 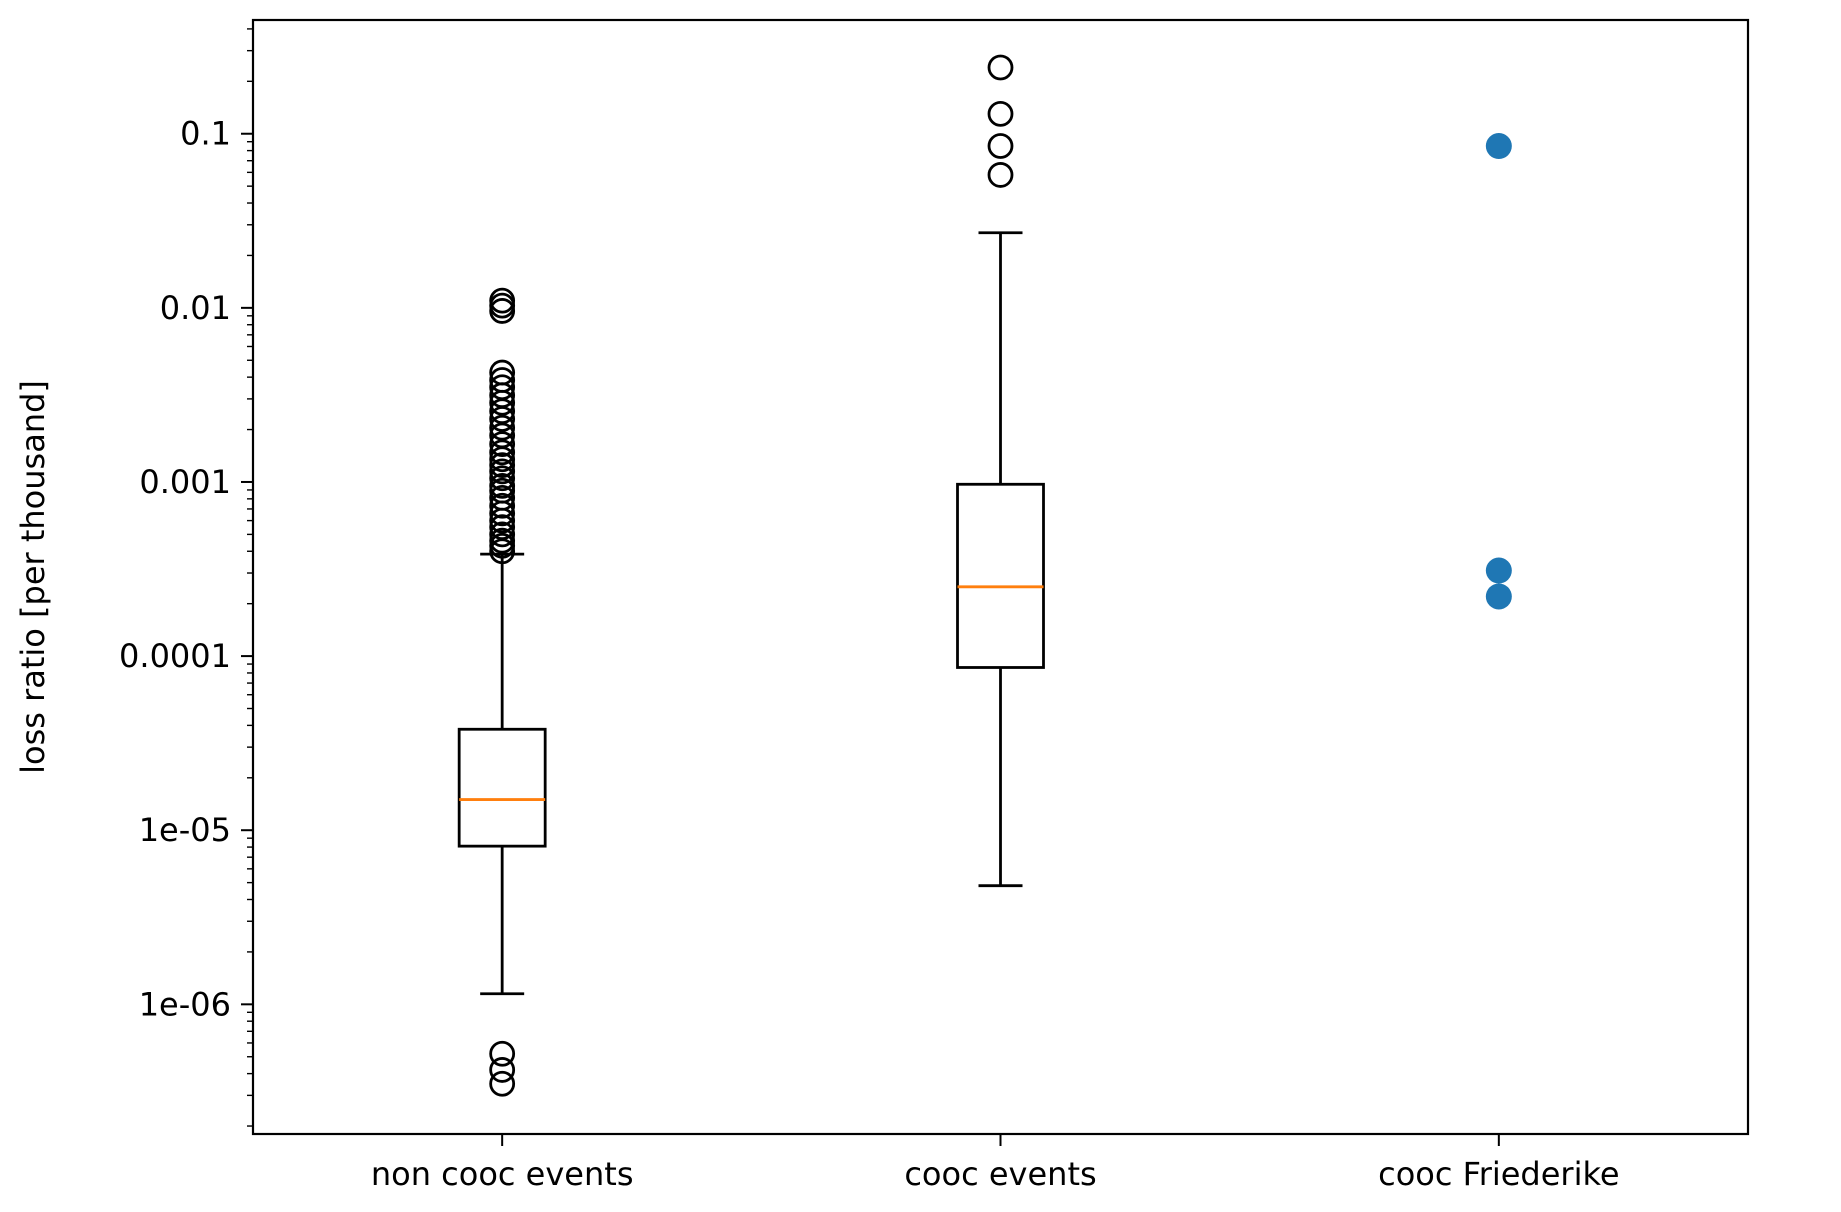 I want to click on y-tick-label: 1e-05, so click(x=185, y=830).